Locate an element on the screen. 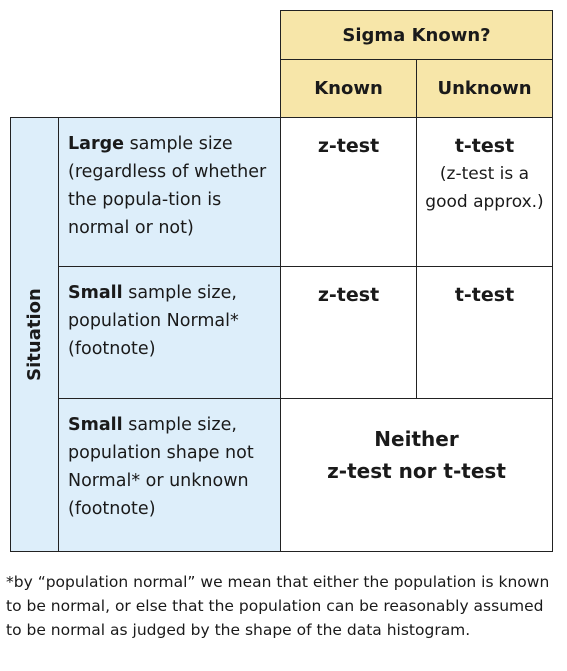  known-label: Known is located at coordinates (348, 88).